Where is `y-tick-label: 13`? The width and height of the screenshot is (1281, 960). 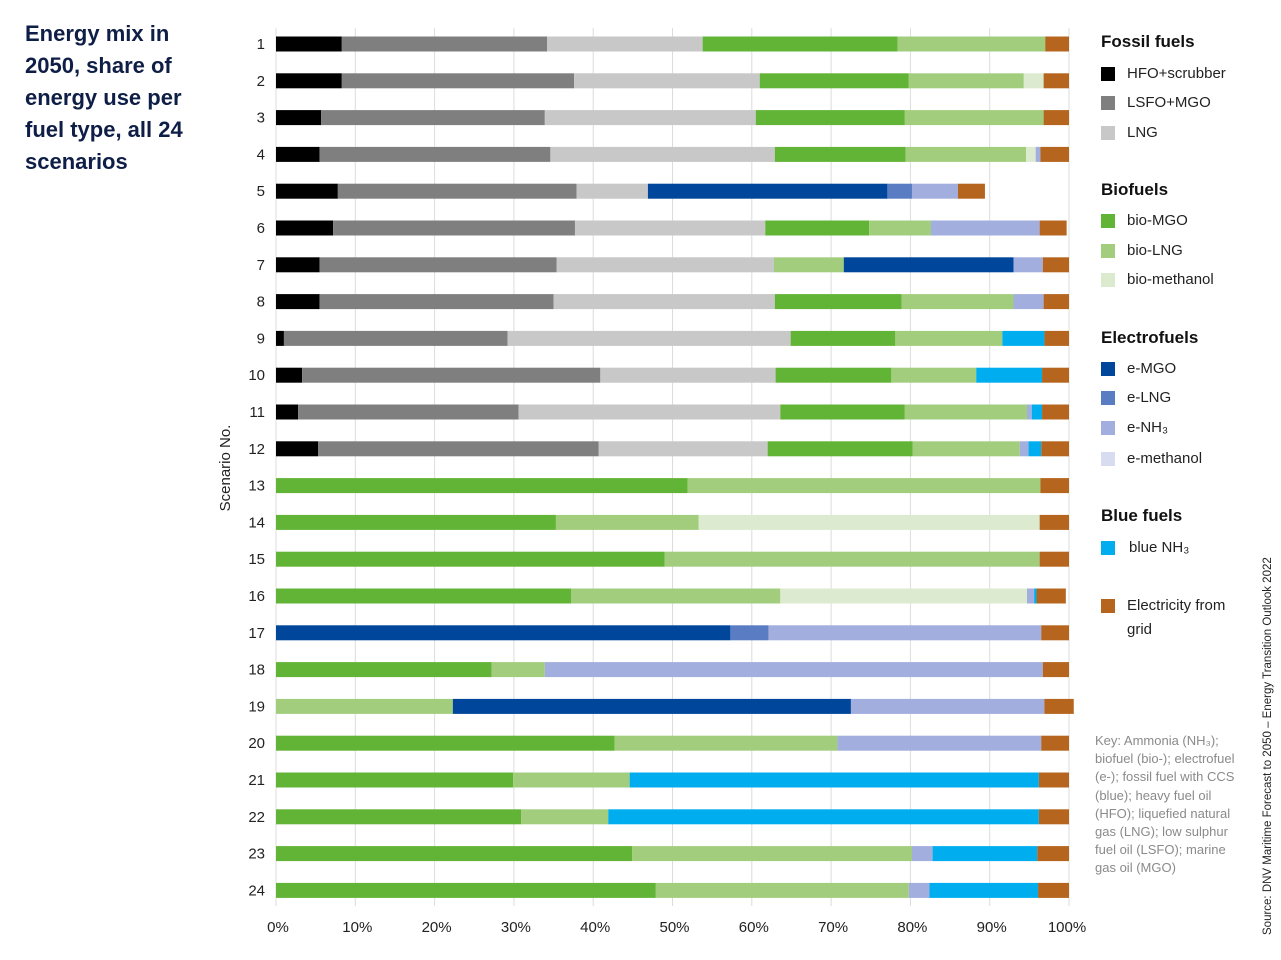
y-tick-label: 13 is located at coordinates (256, 486).